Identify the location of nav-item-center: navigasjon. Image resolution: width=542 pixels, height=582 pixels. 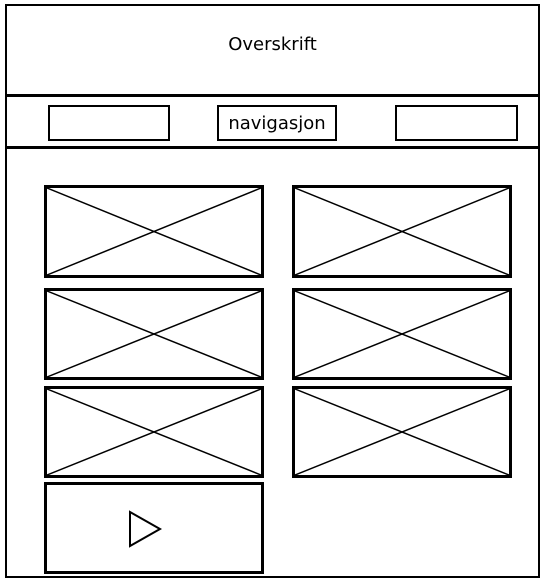
(277, 123).